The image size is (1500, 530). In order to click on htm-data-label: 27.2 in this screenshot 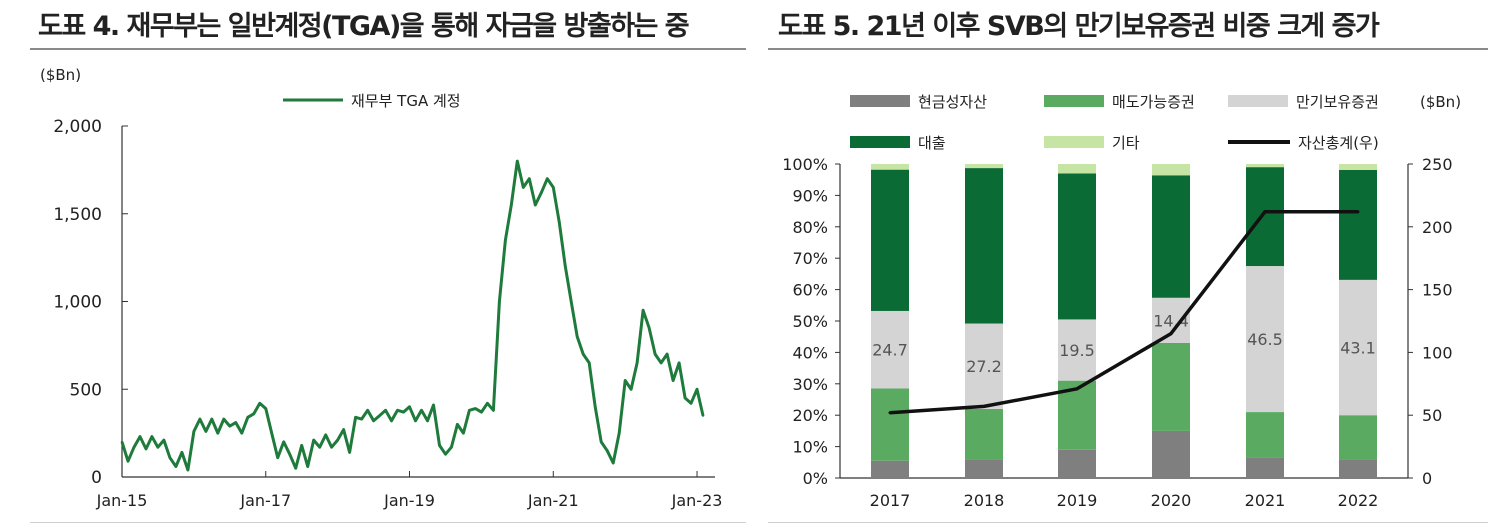, I will do `click(984, 366)`.